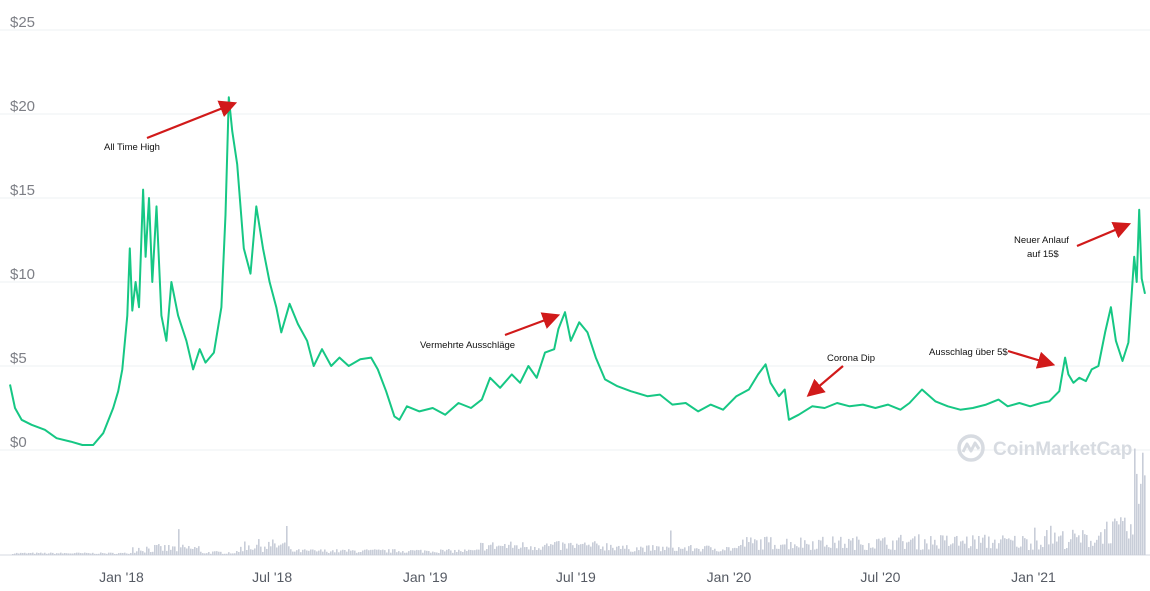 The width and height of the screenshot is (1150, 591). What do you see at coordinates (18, 442) in the screenshot?
I see `y-tick-label: $0` at bounding box center [18, 442].